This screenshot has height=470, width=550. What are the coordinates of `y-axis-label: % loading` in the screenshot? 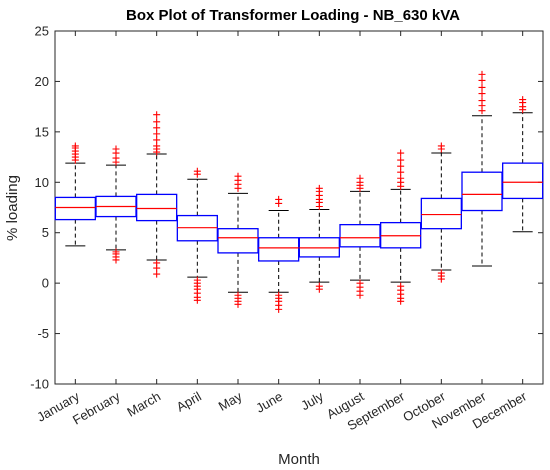 It's located at (12, 208).